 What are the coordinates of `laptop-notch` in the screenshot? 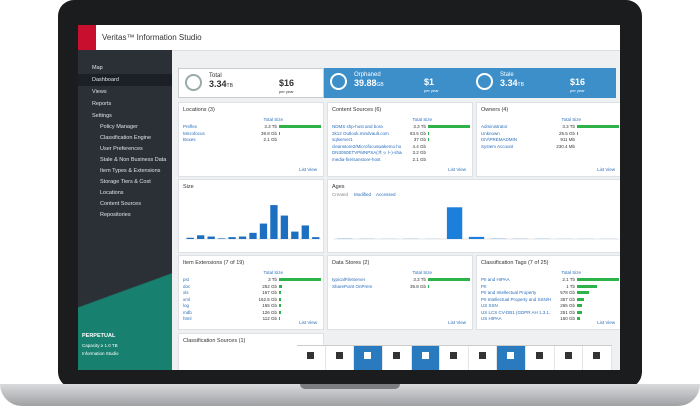 It's located at (350, 386).